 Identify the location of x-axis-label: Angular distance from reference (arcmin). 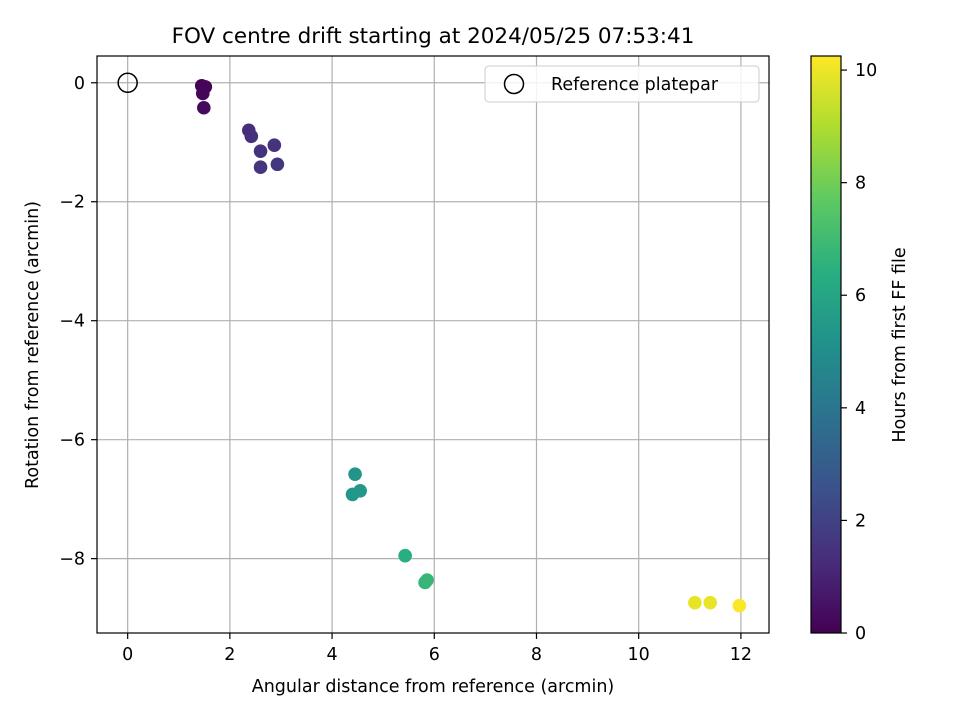
(433, 687).